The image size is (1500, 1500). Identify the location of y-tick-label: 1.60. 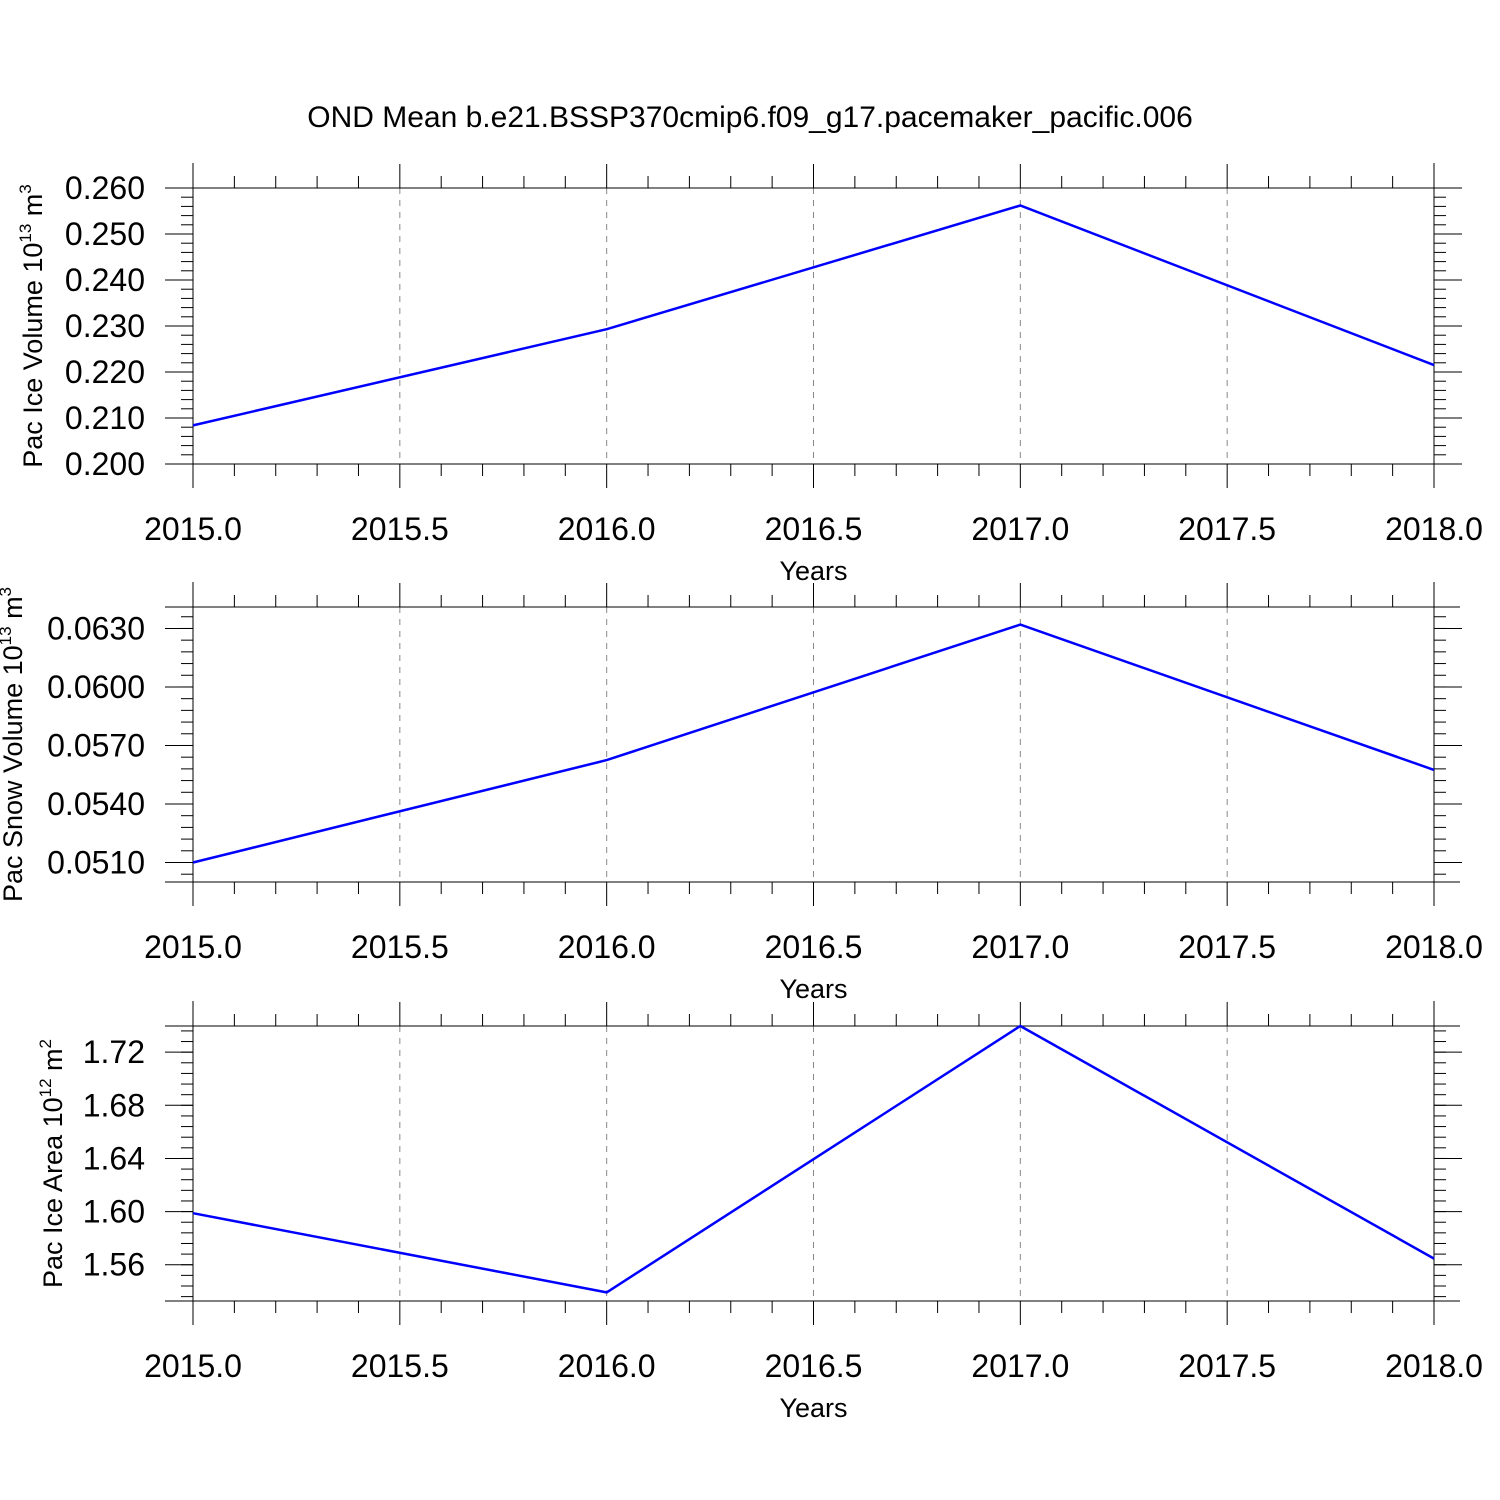
(114, 1212).